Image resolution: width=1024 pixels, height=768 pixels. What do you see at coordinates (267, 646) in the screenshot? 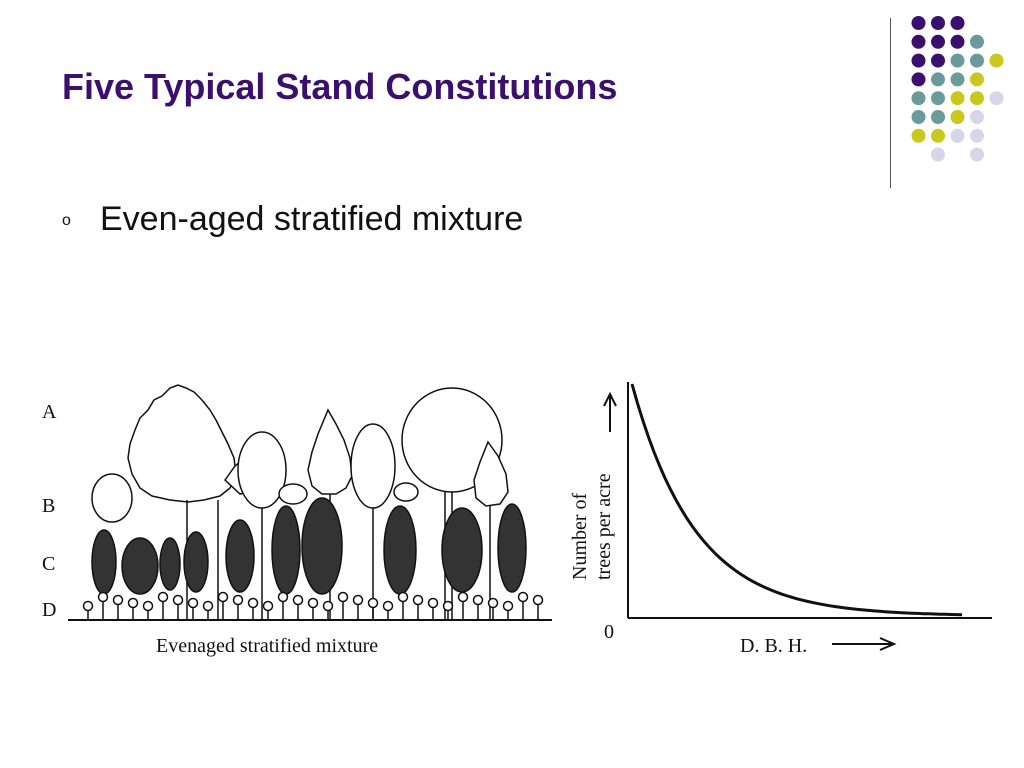
I see `stand-caption: Evenaged stratified mixture` at bounding box center [267, 646].